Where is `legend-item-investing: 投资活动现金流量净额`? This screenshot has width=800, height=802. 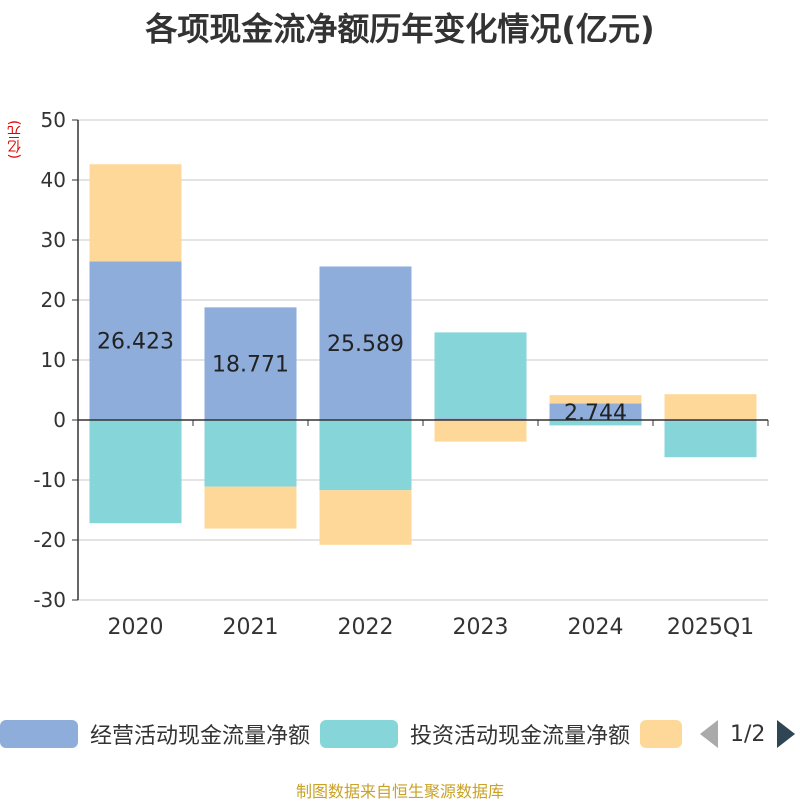
legend-item-investing: 投资活动现金流量净额 is located at coordinates (475, 734).